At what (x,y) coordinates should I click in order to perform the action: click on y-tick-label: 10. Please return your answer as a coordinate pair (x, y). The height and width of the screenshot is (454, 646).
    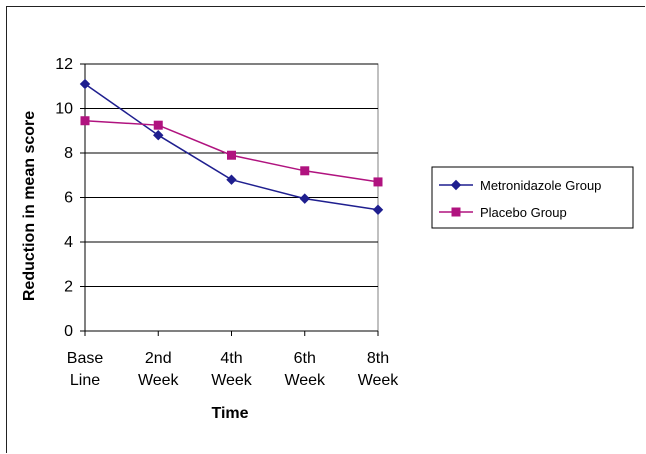
    Looking at the image, I should click on (64, 109).